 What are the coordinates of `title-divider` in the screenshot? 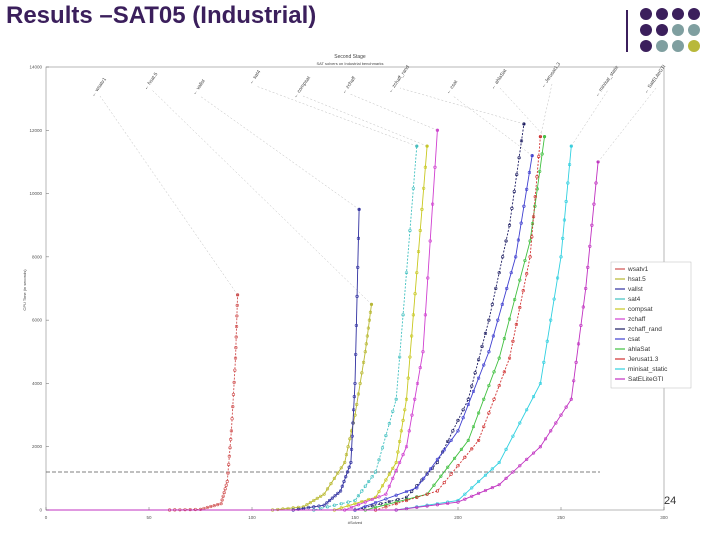 It's located at (627, 31).